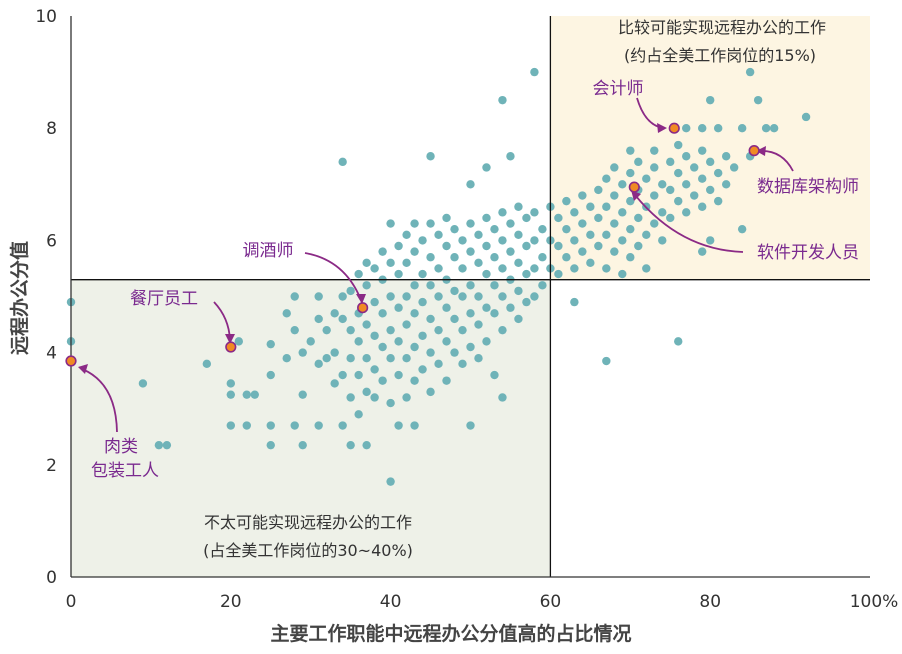 The width and height of the screenshot is (902, 654). Describe the element at coordinates (450, 633) in the screenshot. I see `x-axis-title: 主要工作职能中远程办公分值高的占比情况` at that location.